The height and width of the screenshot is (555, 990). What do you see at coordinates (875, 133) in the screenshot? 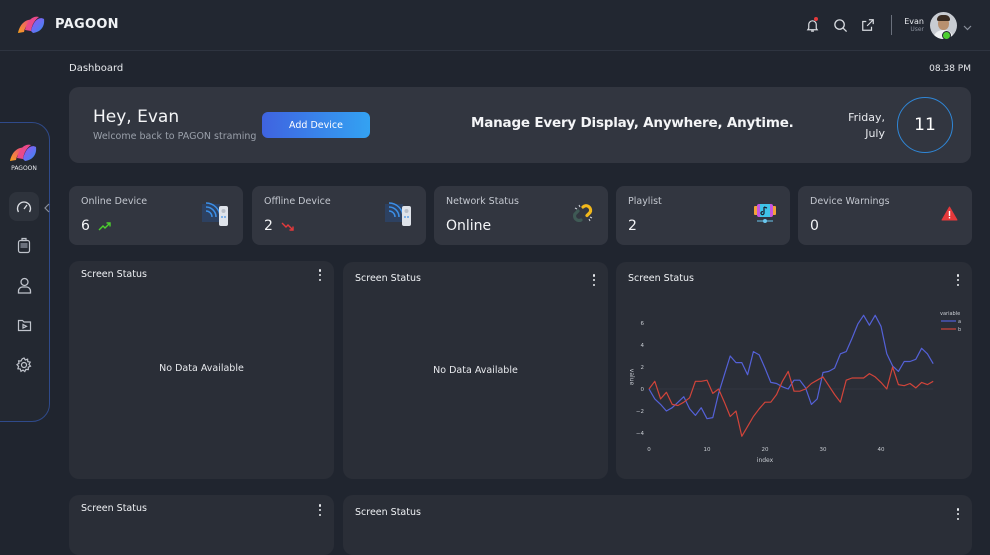
I see `date-month: July` at bounding box center [875, 133].